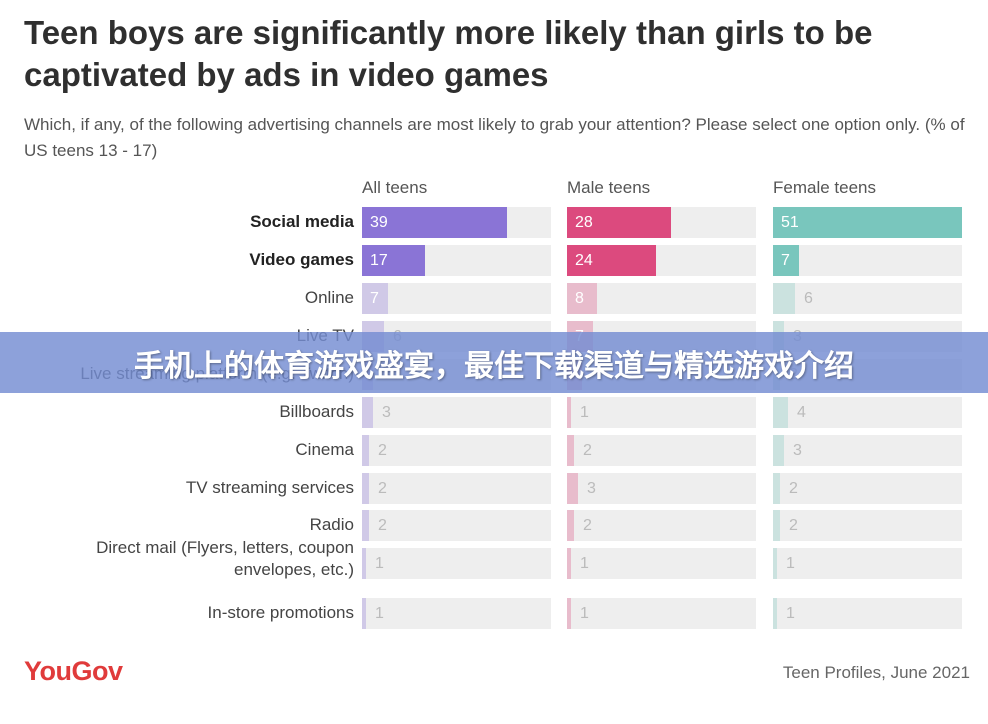 The image size is (988, 724). What do you see at coordinates (570, 525) in the screenshot?
I see `bar-male-teens-radio` at bounding box center [570, 525].